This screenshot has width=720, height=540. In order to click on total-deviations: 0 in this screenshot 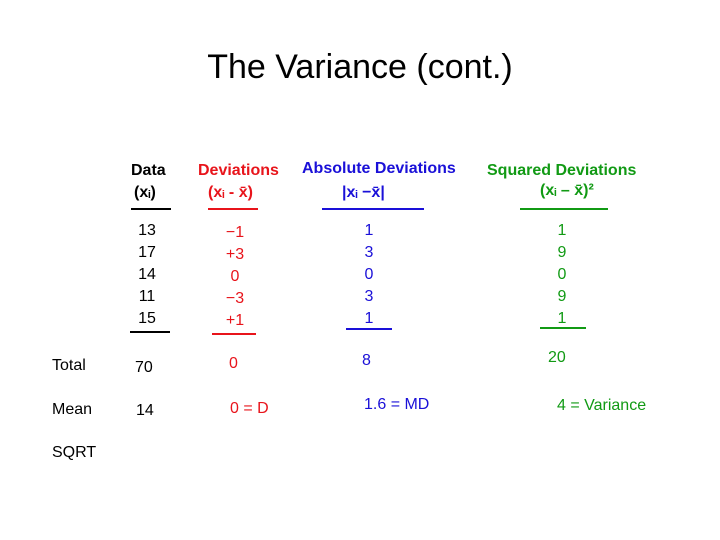, I will do `click(233, 363)`.